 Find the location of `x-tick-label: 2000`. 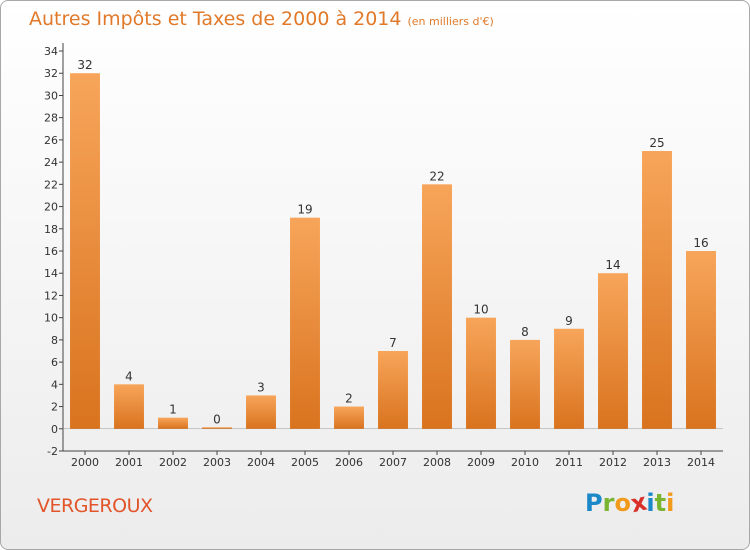

x-tick-label: 2000 is located at coordinates (85, 462).